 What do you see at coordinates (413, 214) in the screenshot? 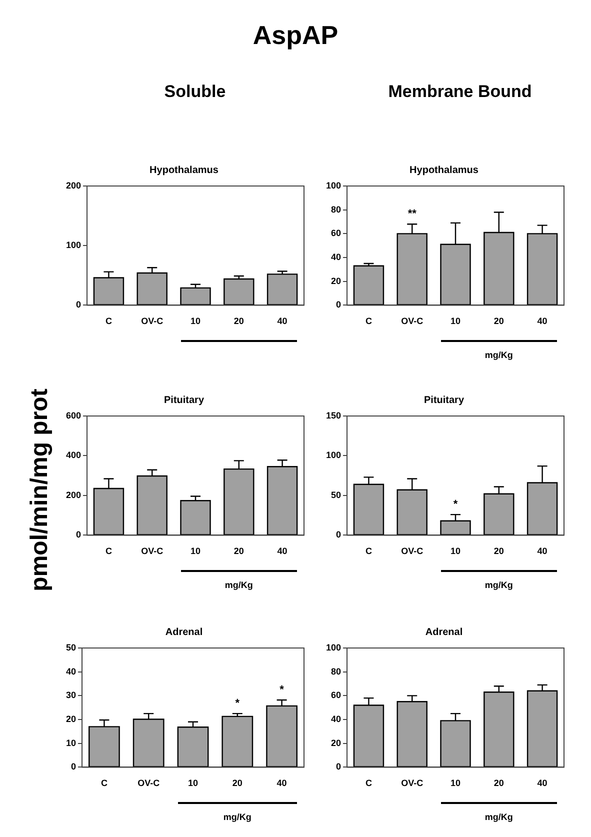
I see `annotation: **` at bounding box center [413, 214].